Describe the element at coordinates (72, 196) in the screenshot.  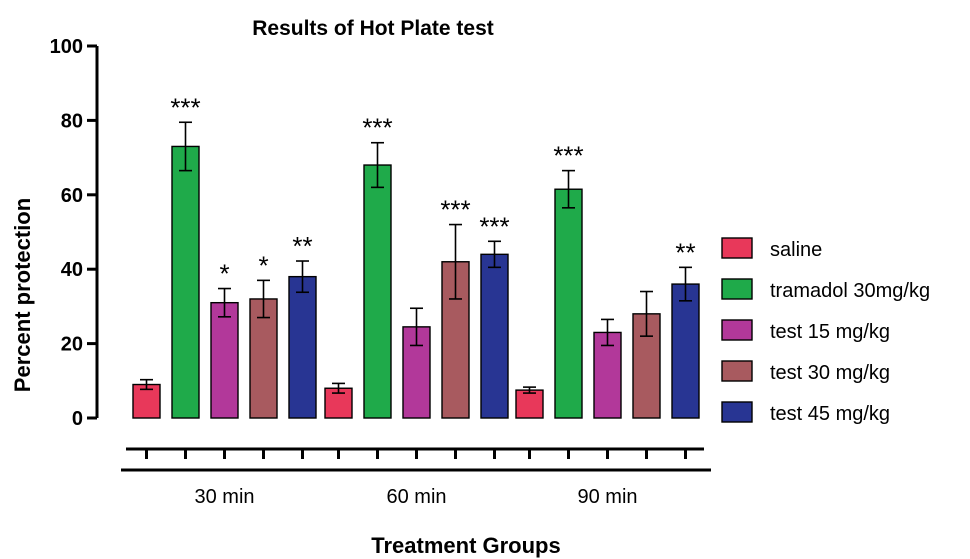
I see `y-tick-label: 60` at that location.